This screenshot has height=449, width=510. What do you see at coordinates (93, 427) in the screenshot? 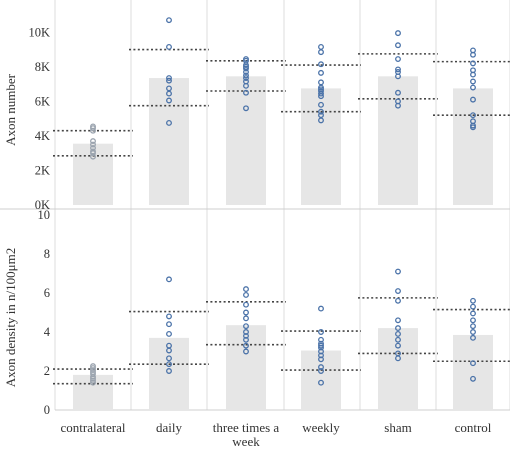
I see `x-category-label: contralateral` at bounding box center [93, 427].